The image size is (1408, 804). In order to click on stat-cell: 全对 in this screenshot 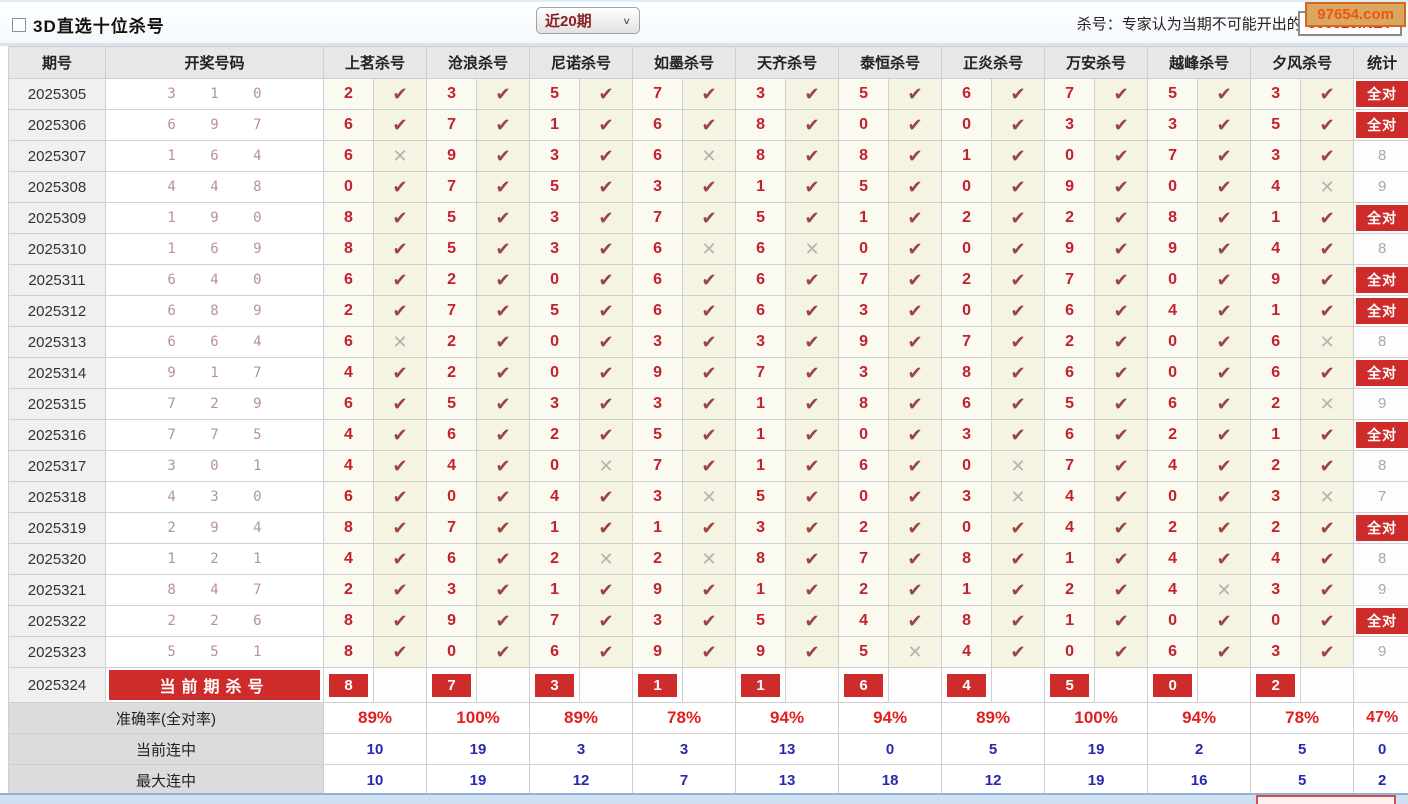, I will do `click(1380, 373)`.